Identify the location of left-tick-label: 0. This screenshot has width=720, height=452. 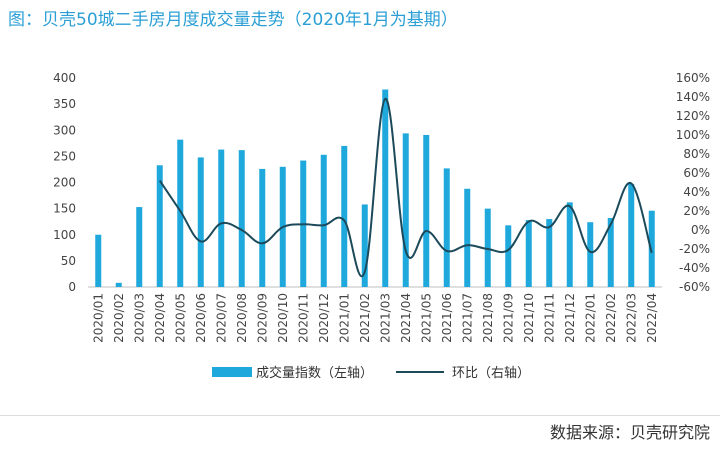
(72, 287).